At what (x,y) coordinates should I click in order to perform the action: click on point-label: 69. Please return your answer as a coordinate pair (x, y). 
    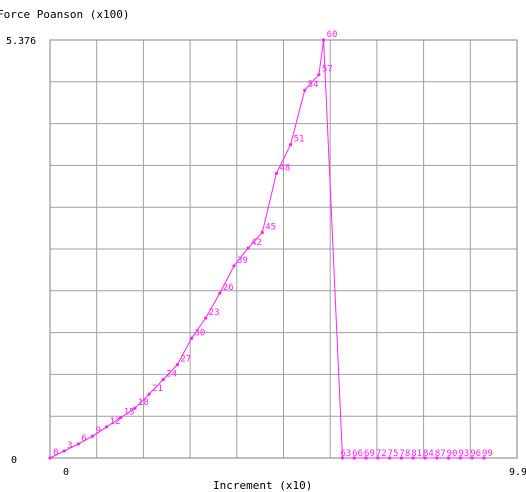
    Looking at the image, I should click on (369, 454).